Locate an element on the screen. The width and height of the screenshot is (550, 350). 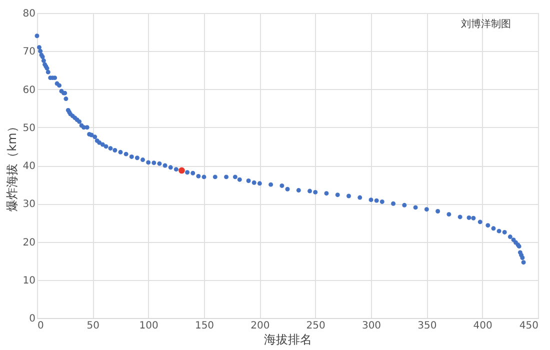
x-tick-label: 400 is located at coordinates (482, 326).